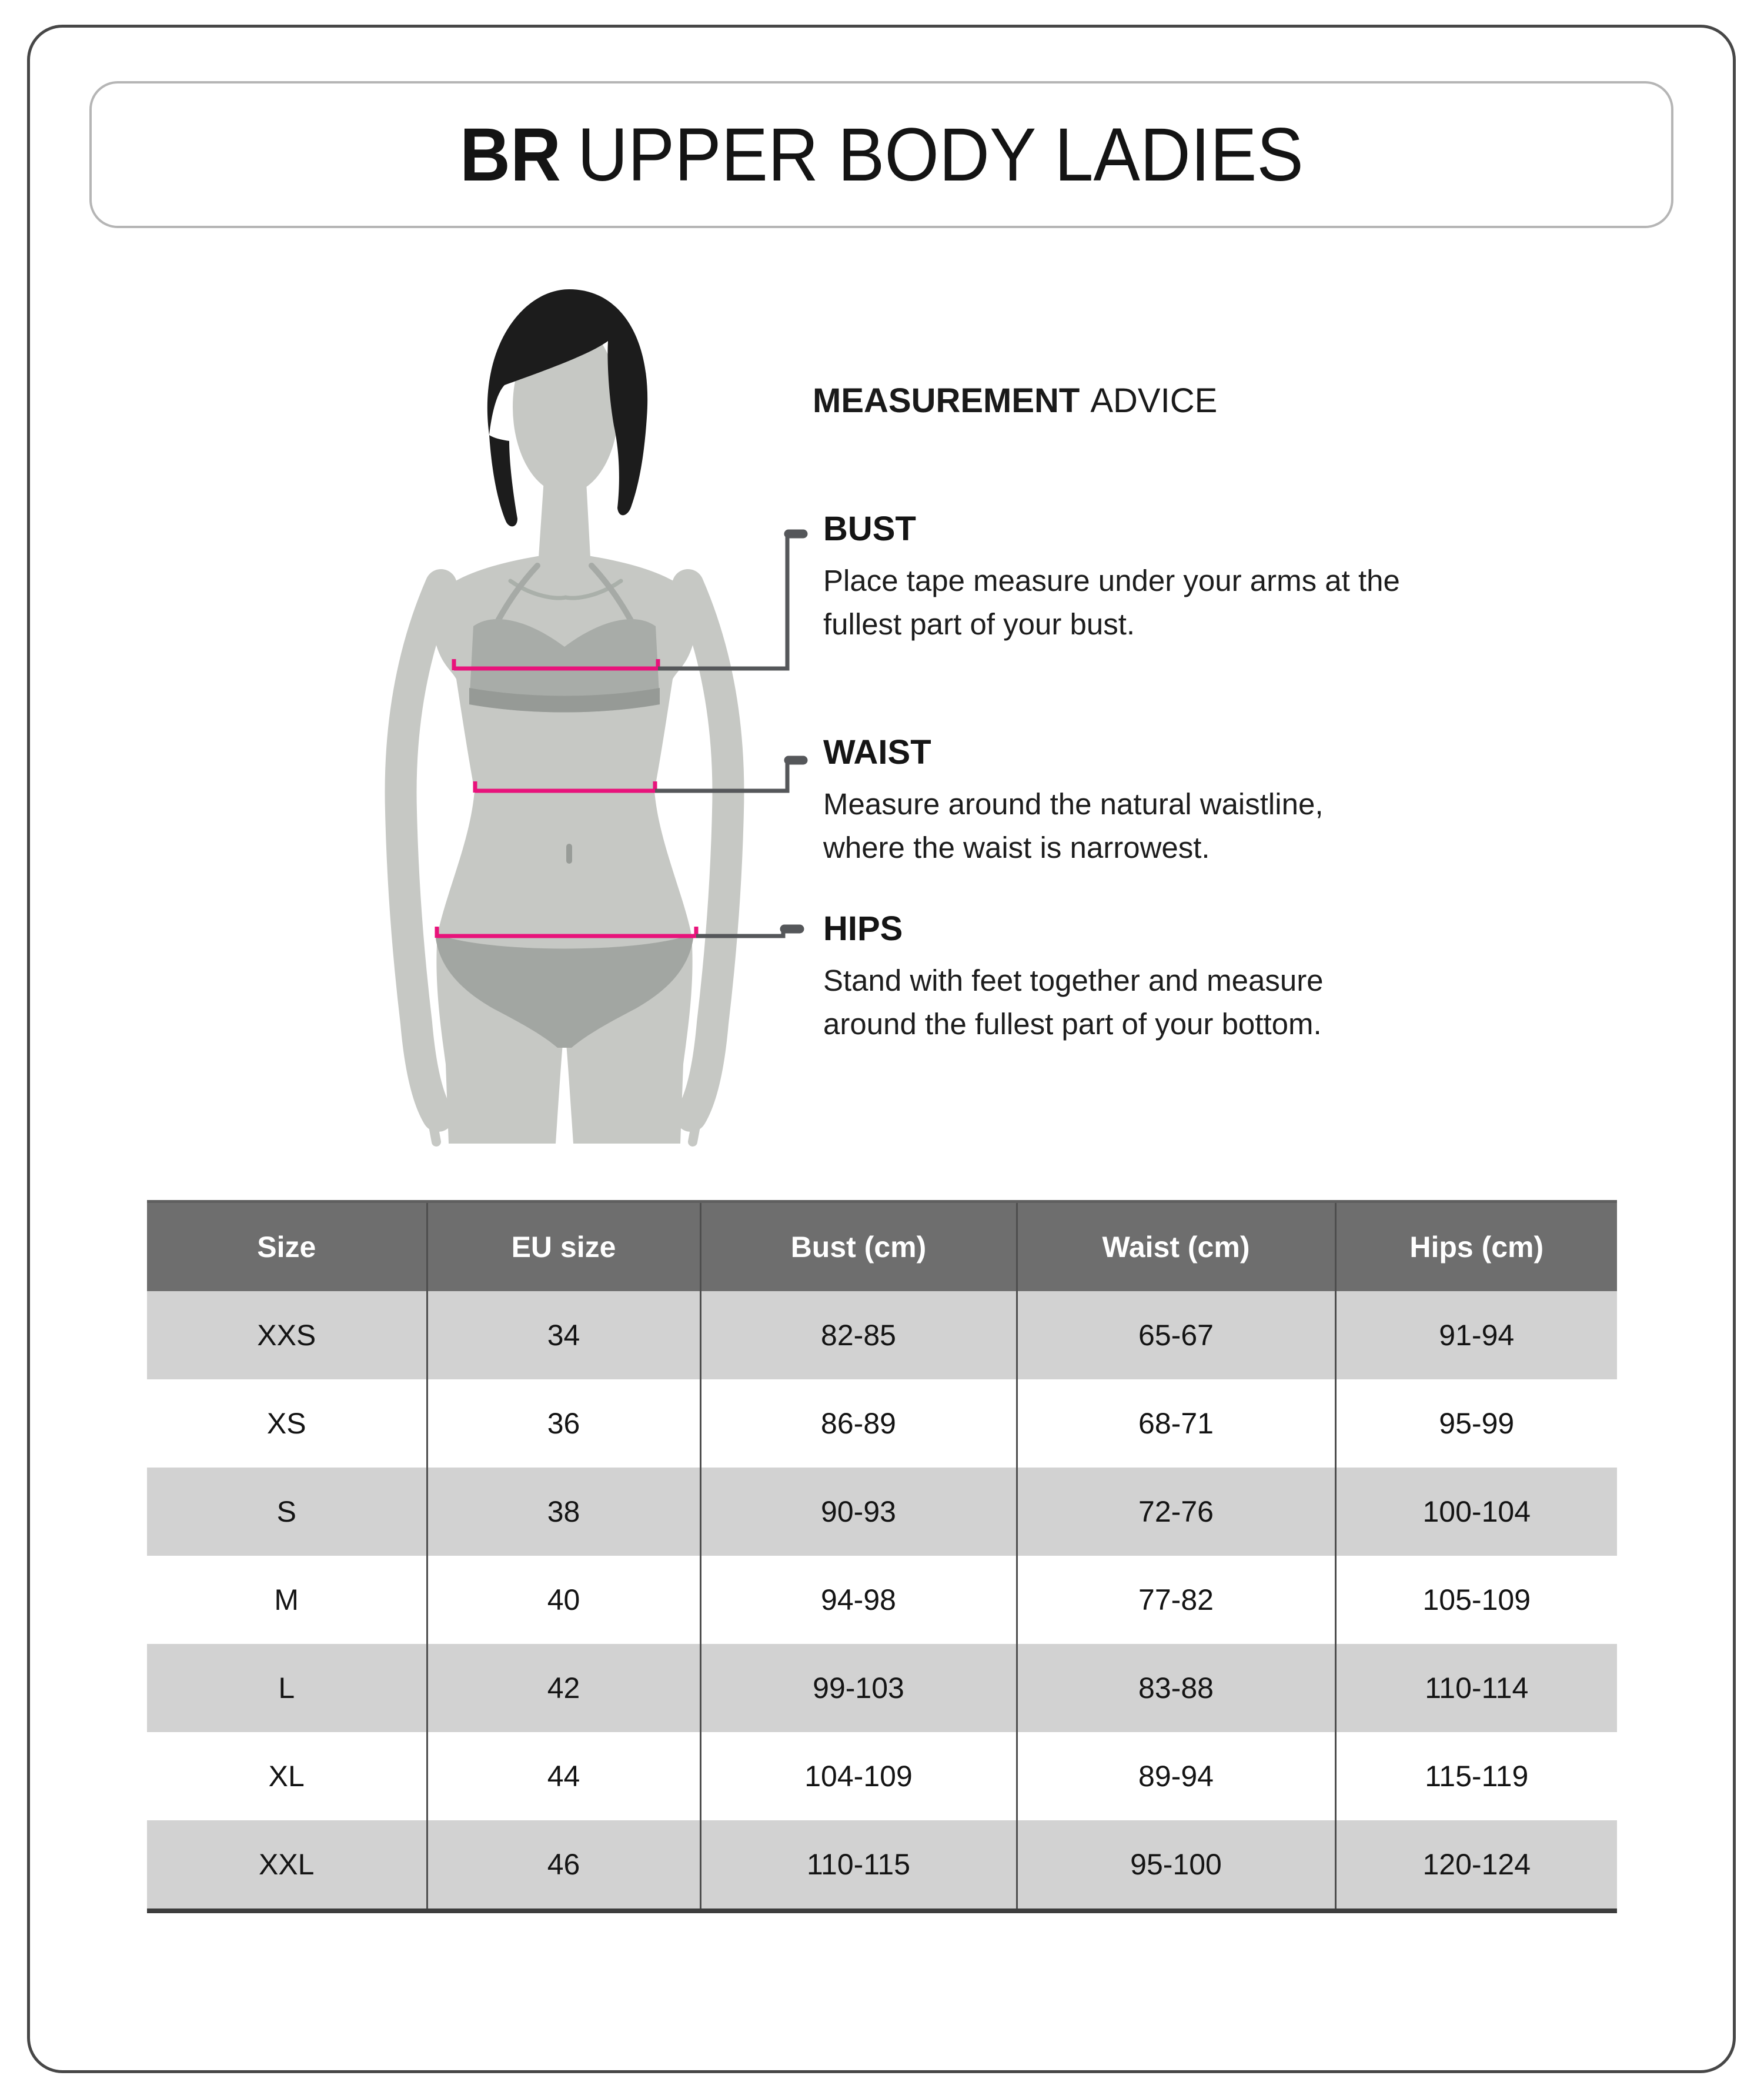 This screenshot has width=1764, height=2099. I want to click on neck, so click(564, 518).